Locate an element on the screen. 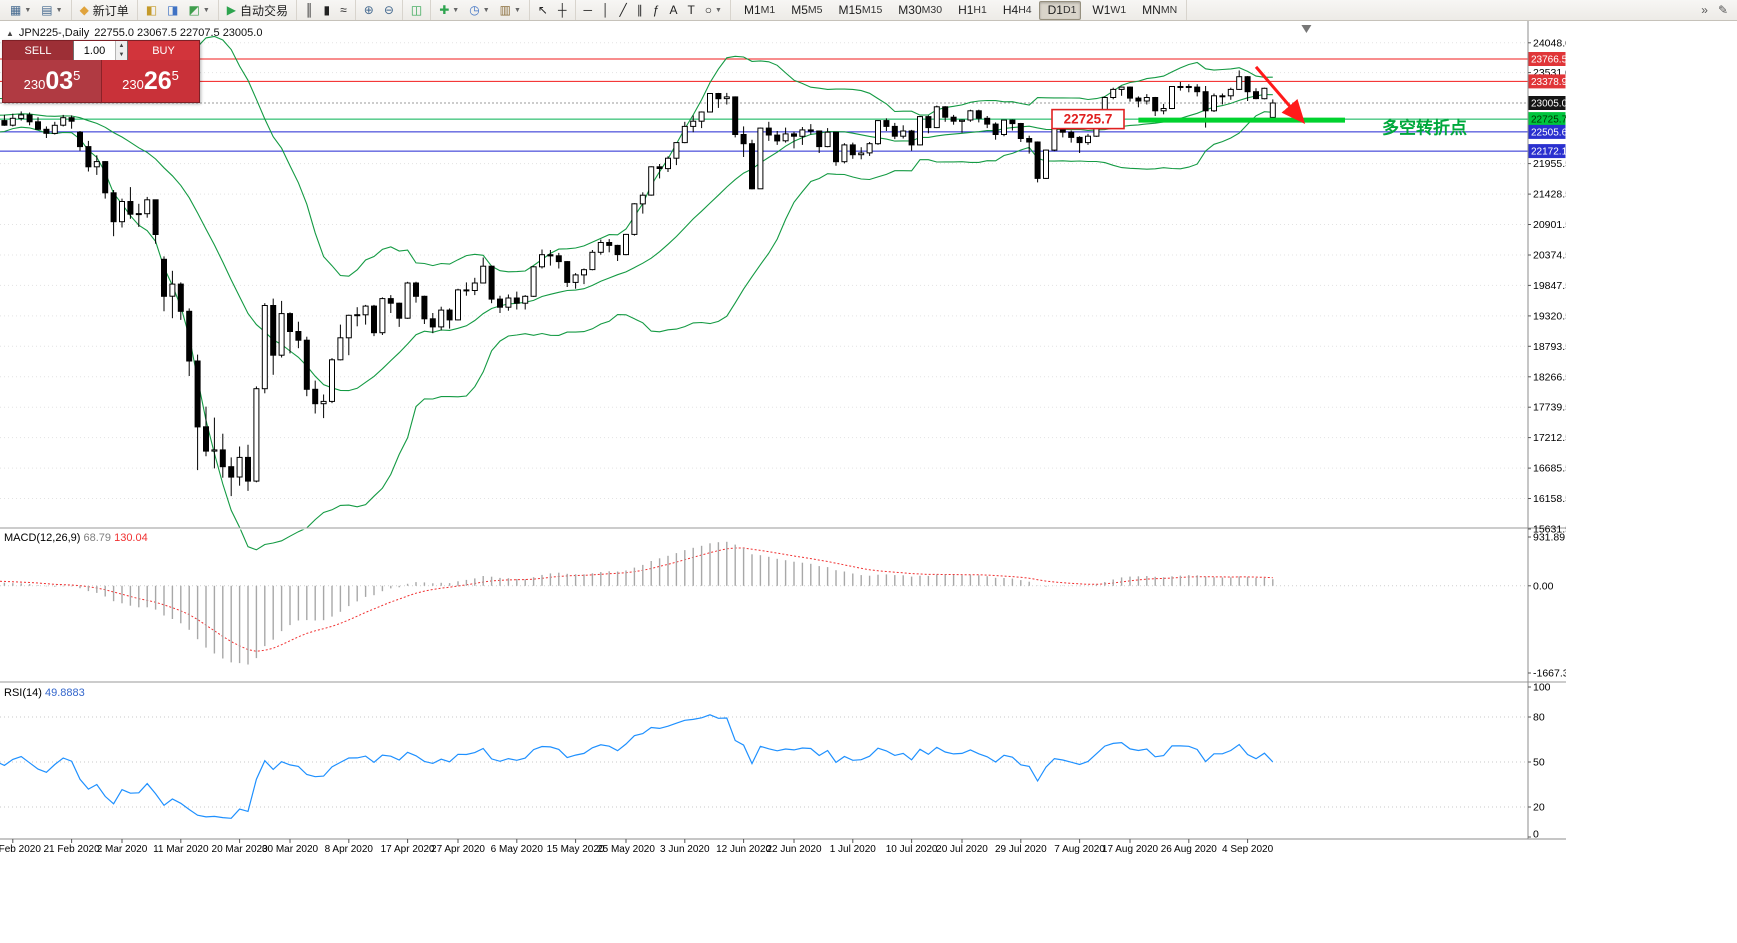 The width and height of the screenshot is (1737, 943). zoom-out-button: ⊖ is located at coordinates (389, 10).